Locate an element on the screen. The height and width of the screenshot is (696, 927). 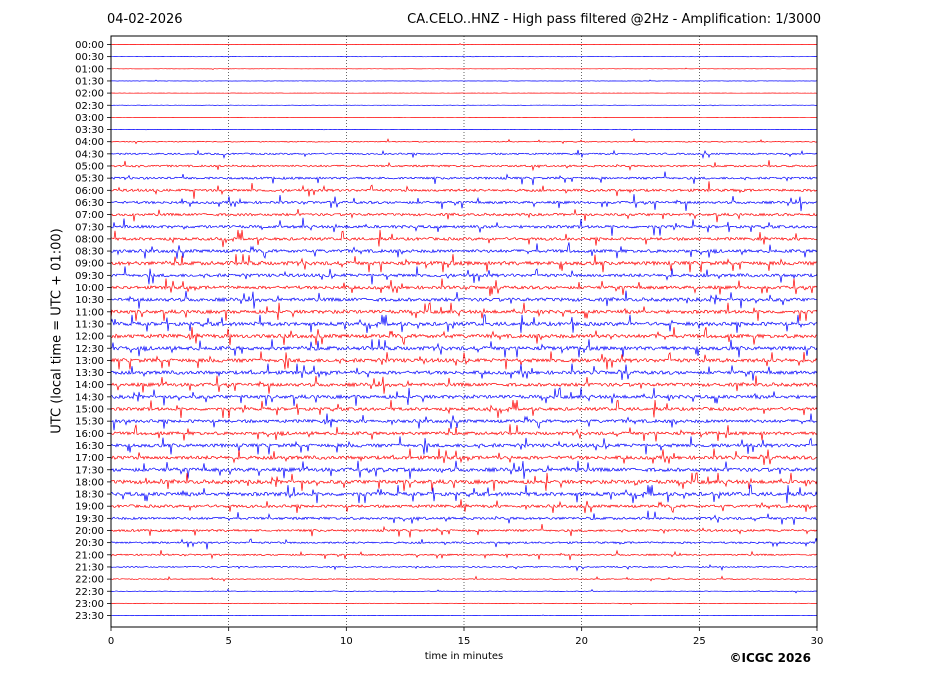
y-tick-label: 22:00 is located at coordinates (89, 580).